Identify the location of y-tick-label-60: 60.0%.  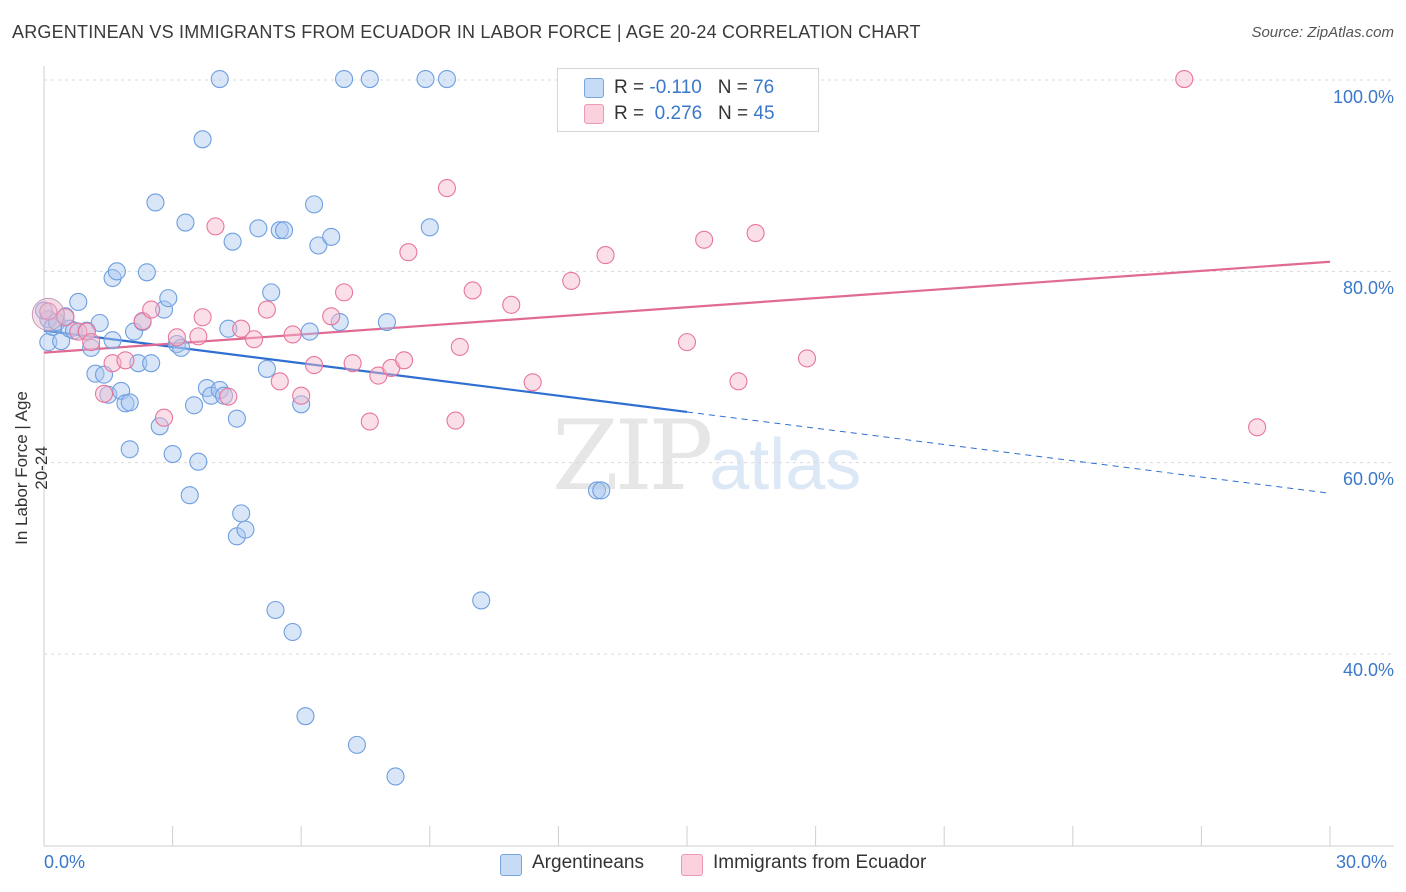
(1368, 479).